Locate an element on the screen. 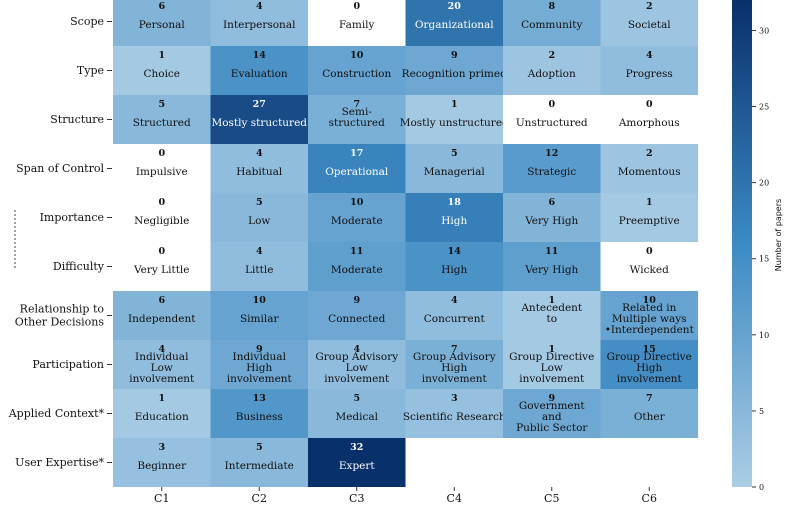 The image size is (800, 510). colorbar: 0 5 10 15 20 25 30 Number of papers is located at coordinates (757, 246).